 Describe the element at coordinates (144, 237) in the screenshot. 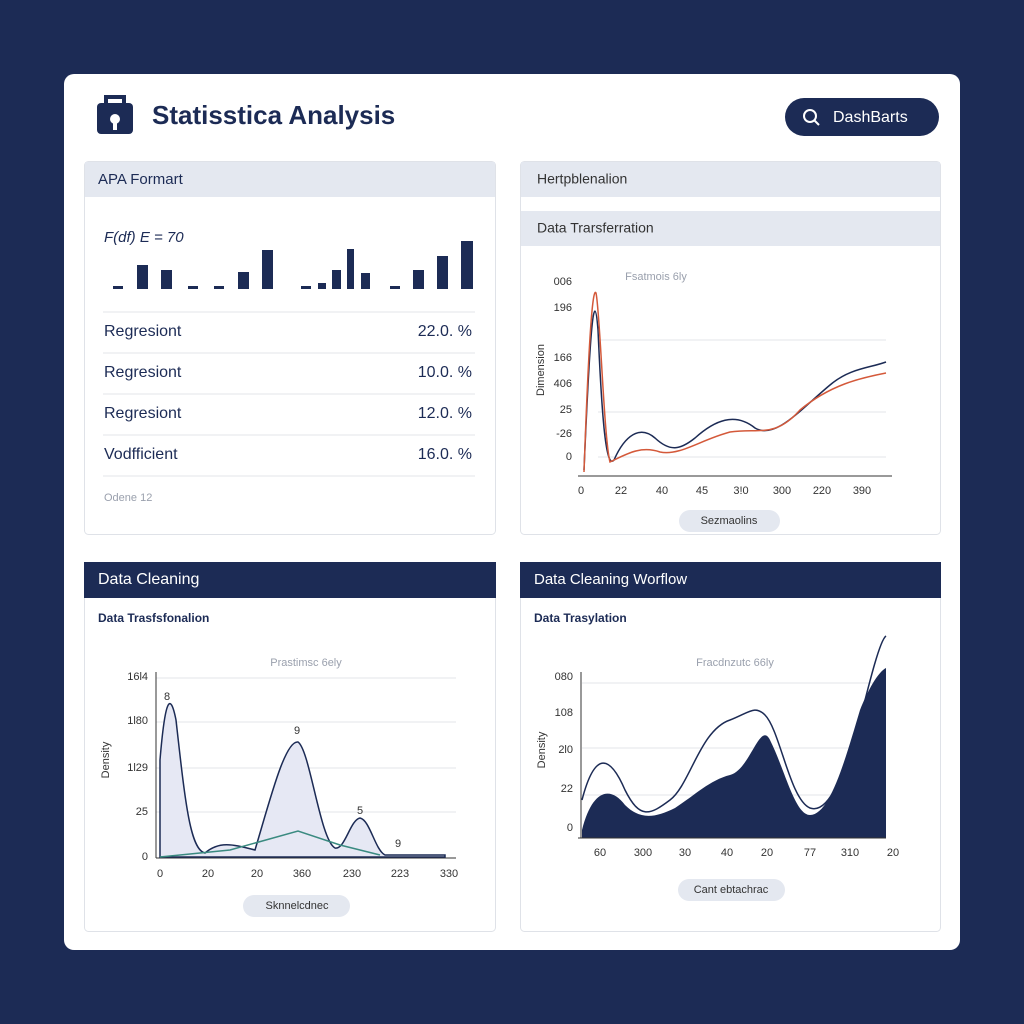

I see `formula: F(df) E = 70` at that location.